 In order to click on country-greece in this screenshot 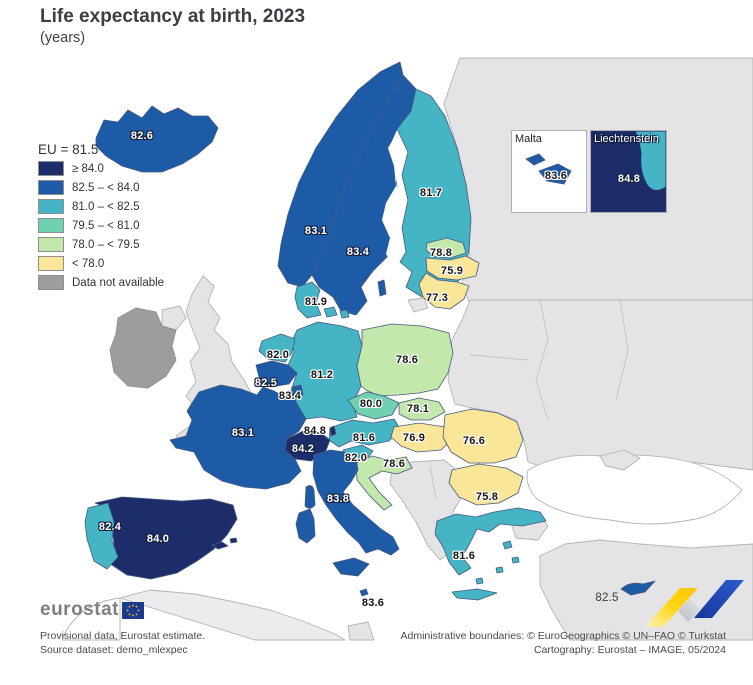, I will do `click(490, 541)`.